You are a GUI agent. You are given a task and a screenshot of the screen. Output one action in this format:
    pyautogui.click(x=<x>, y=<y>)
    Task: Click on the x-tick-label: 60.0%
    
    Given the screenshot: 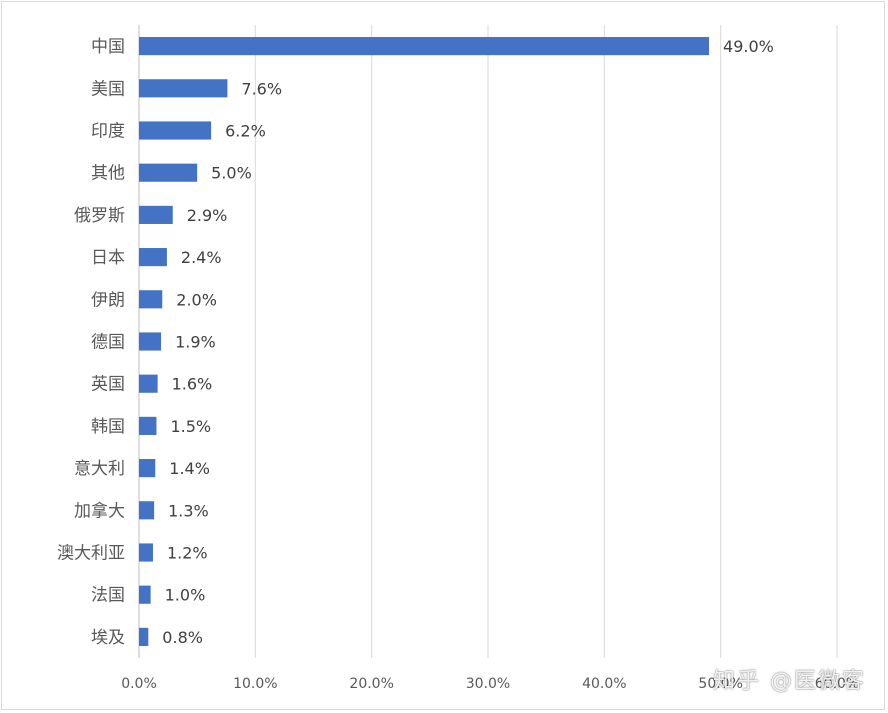 What is the action you would take?
    pyautogui.click(x=837, y=684)
    